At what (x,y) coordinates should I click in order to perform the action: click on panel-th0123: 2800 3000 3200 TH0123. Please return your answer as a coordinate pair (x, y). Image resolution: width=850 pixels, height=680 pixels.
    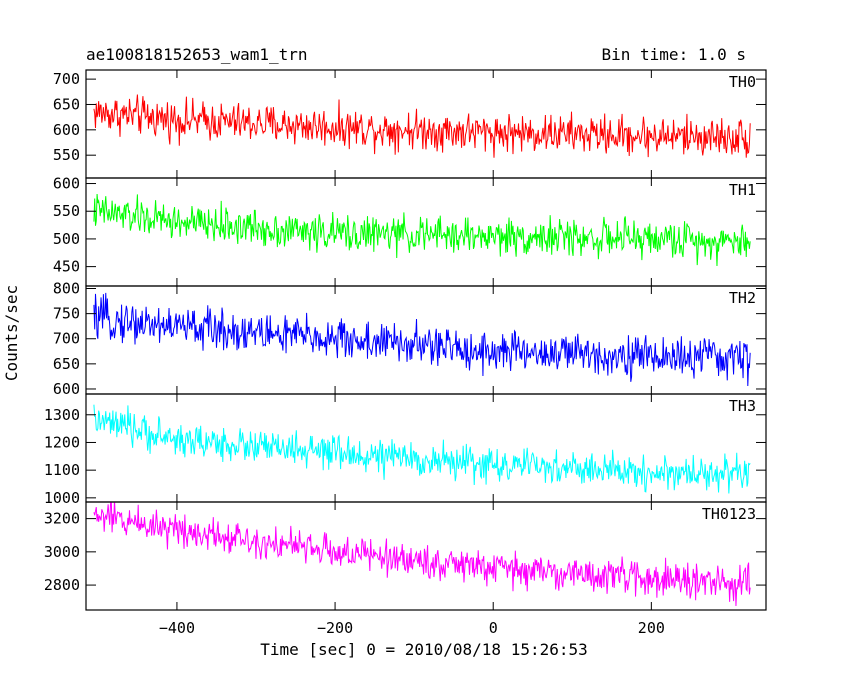
    Looking at the image, I should click on (405, 556).